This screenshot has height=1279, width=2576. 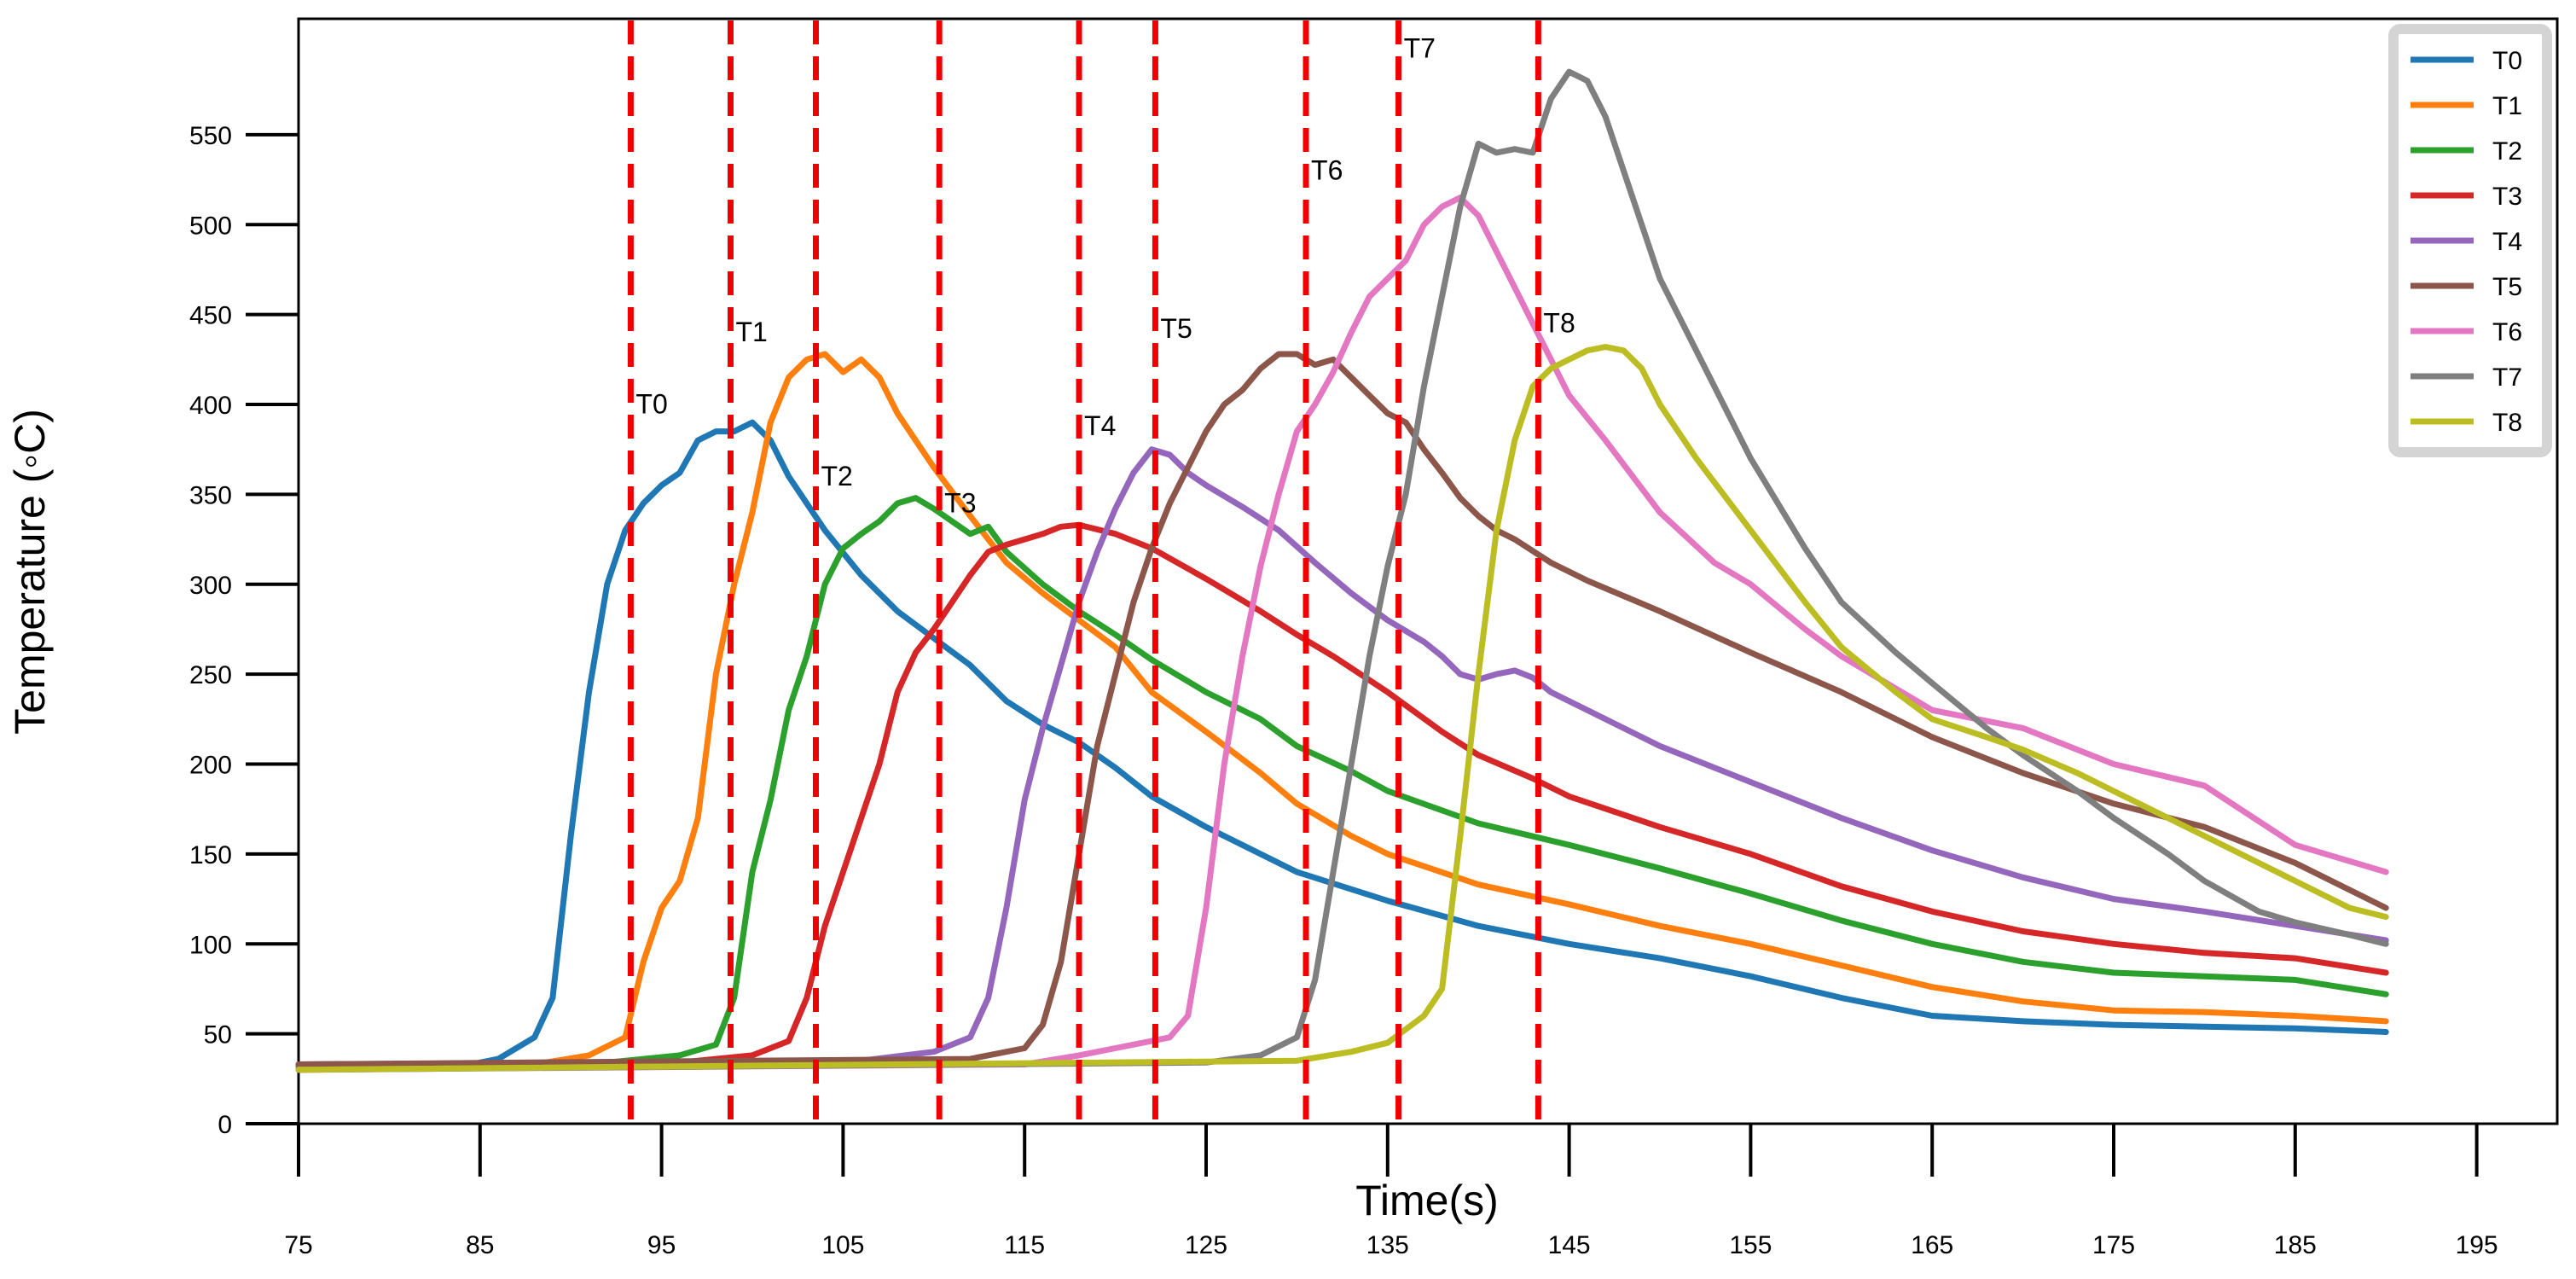 What do you see at coordinates (2507, 423) in the screenshot?
I see `legend-label-t8: T8` at bounding box center [2507, 423].